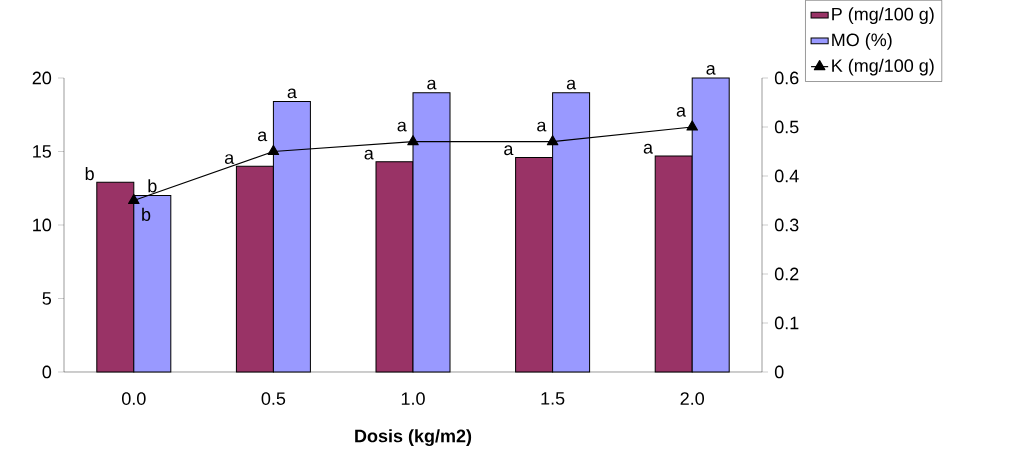  Describe the element at coordinates (786, 127) in the screenshot. I see `y2-tick-label: 0.5` at that location.